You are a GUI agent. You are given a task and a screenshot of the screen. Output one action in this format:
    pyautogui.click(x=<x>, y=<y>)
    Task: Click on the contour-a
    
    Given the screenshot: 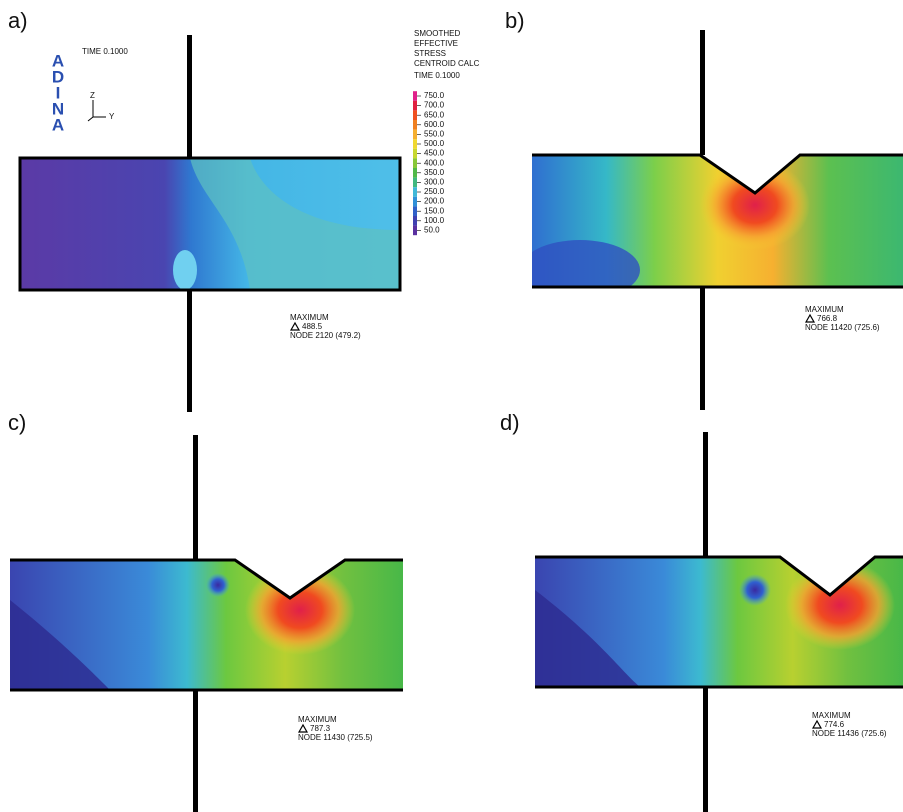 What is the action you would take?
    pyautogui.click(x=210, y=224)
    